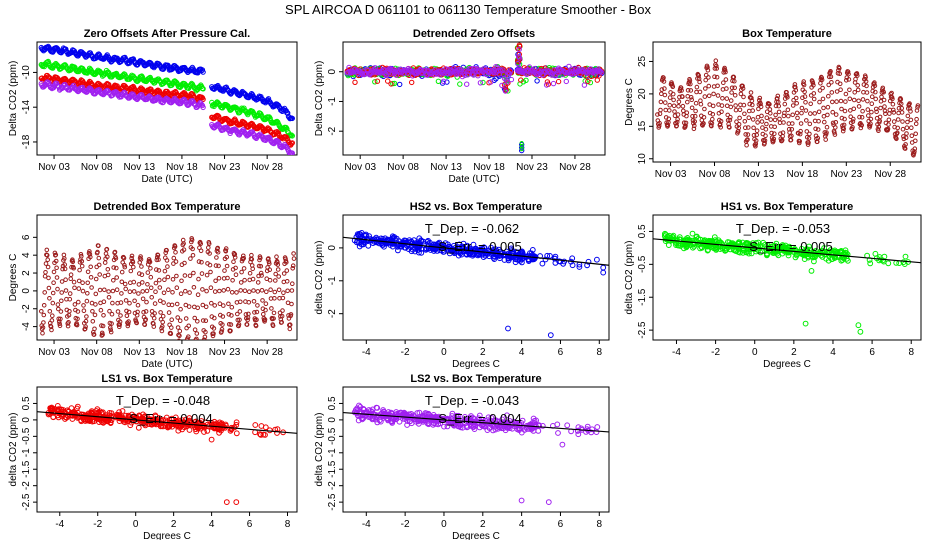  I want to click on y-tick-label: -1.5, so click(26, 469).